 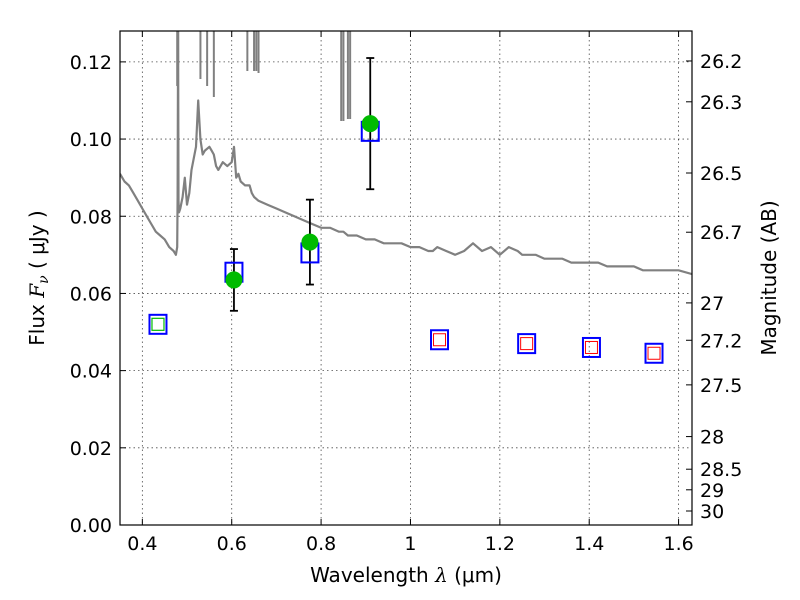 What do you see at coordinates (712, 512) in the screenshot?
I see `y2-tick-label: 30` at bounding box center [712, 512].